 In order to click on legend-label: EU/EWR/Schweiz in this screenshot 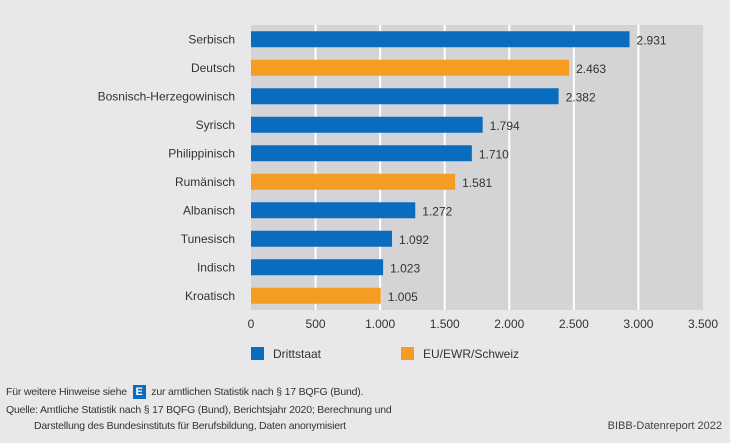, I will do `click(471, 354)`.